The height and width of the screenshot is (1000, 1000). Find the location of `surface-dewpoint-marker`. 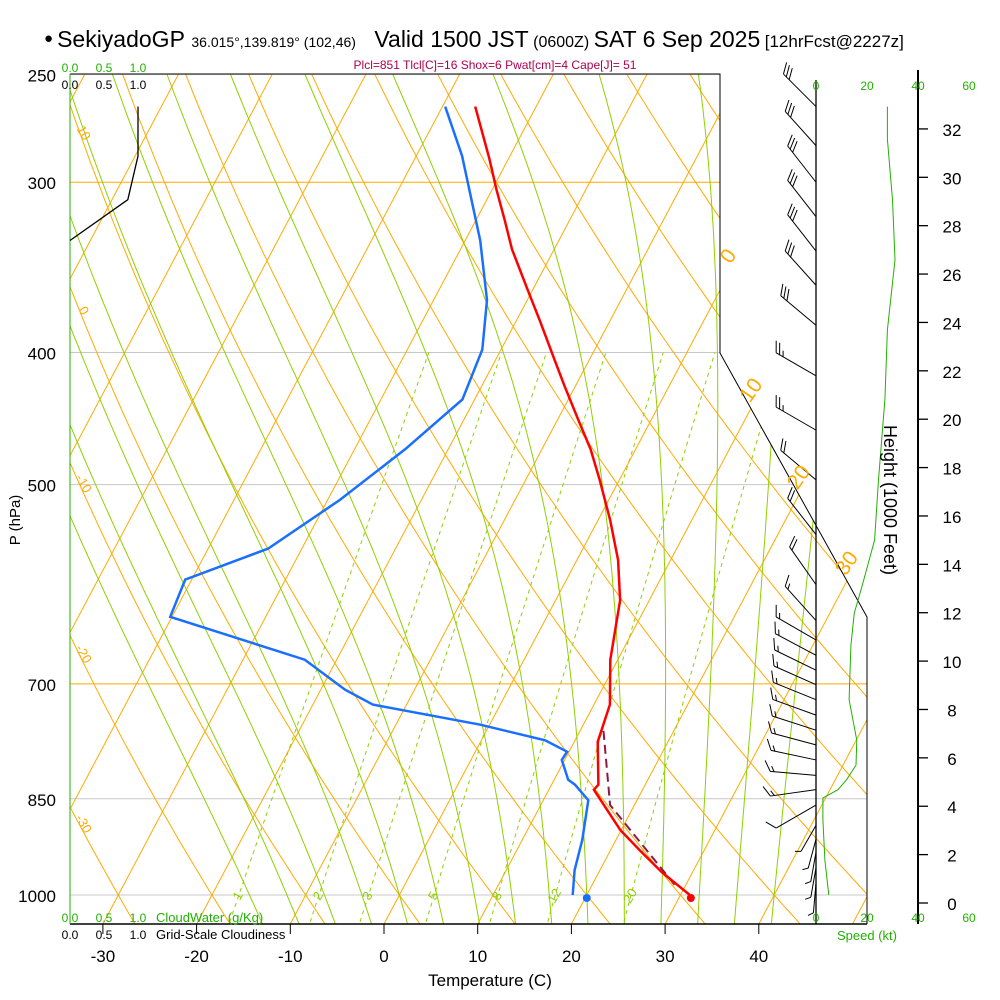

surface-dewpoint-marker is located at coordinates (586, 898).